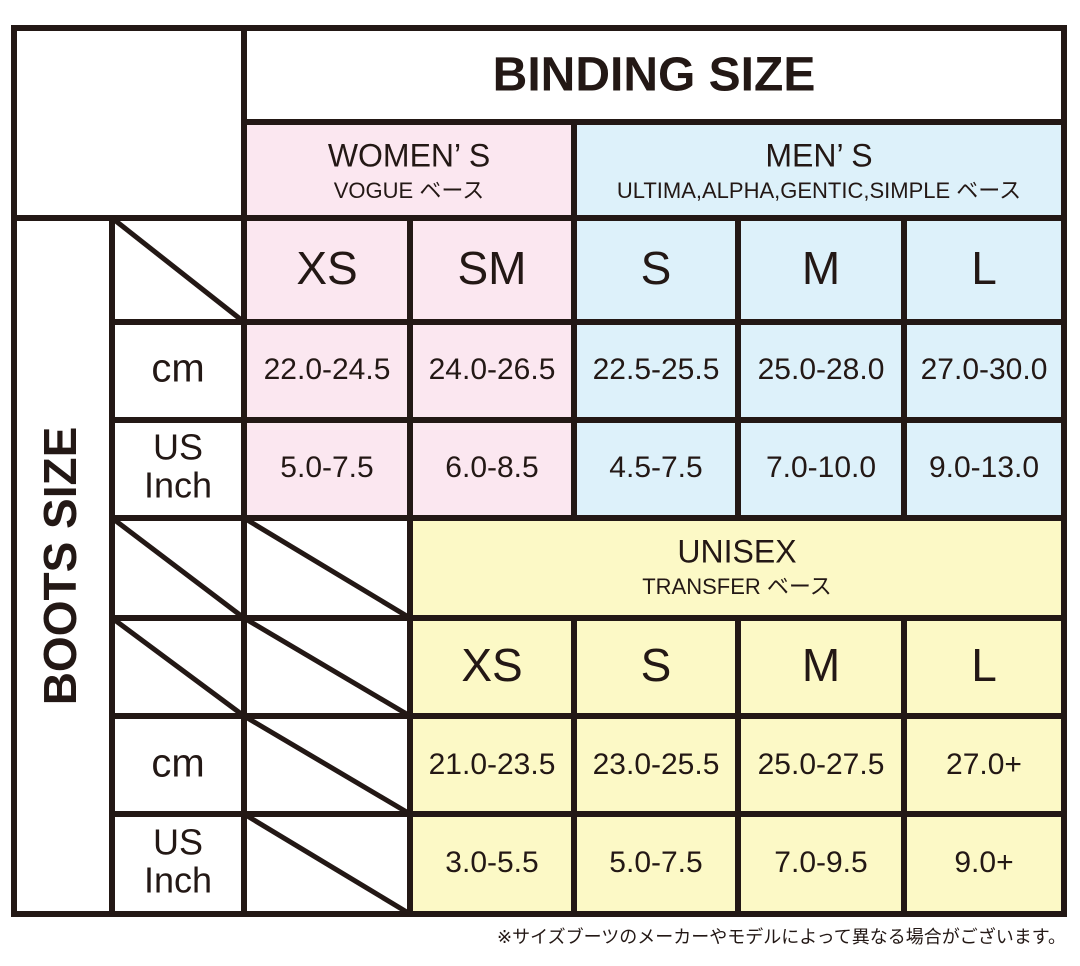 The width and height of the screenshot is (1080, 966). Describe the element at coordinates (327, 369) in the screenshot. I see `cell-value: 22.0-24.5` at that location.